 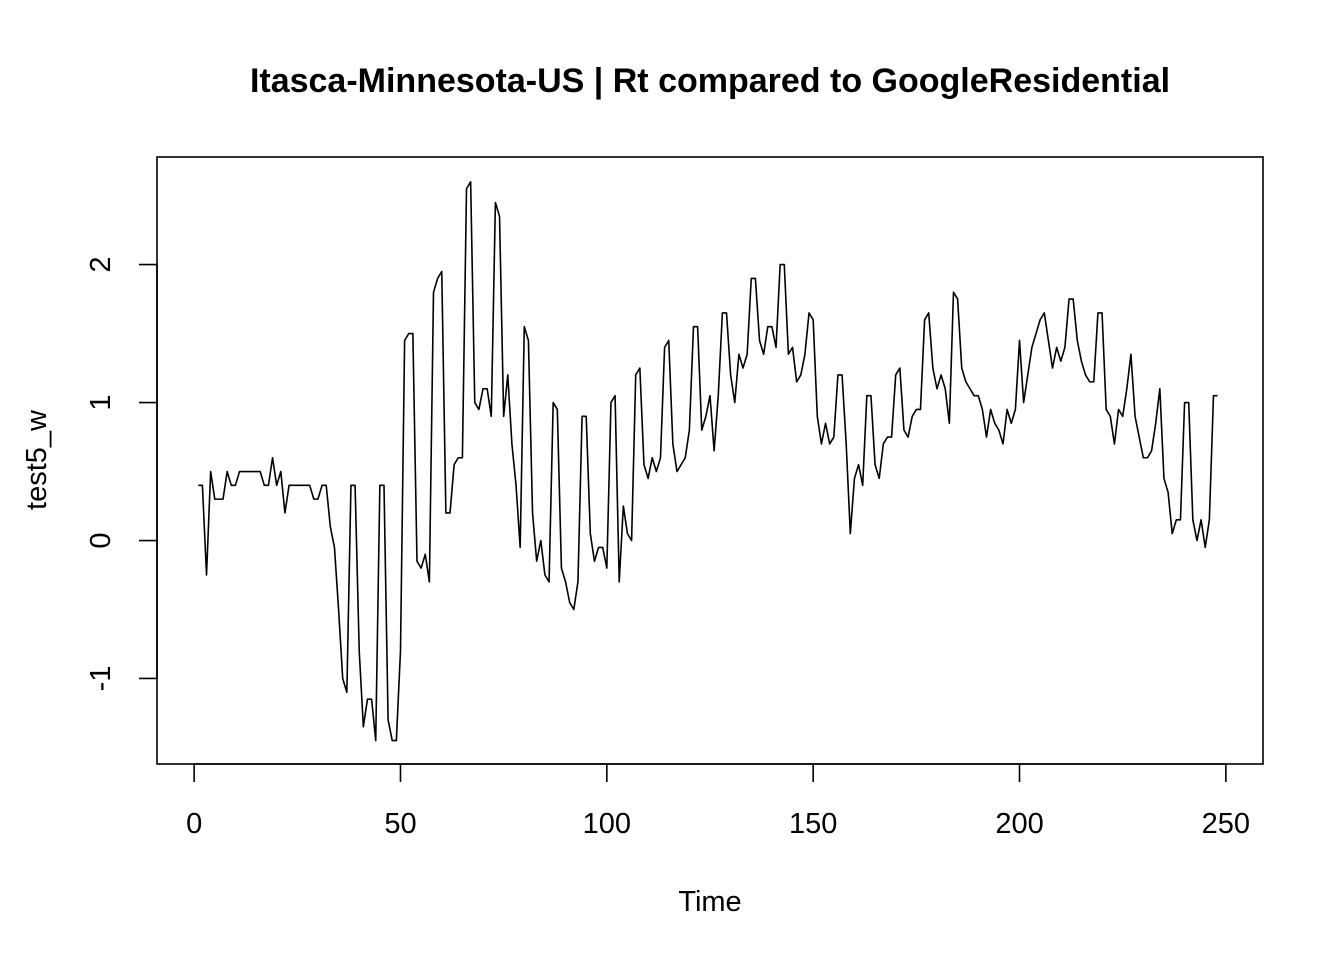 What do you see at coordinates (101, 265) in the screenshot?
I see `y-tick-label: 2` at bounding box center [101, 265].